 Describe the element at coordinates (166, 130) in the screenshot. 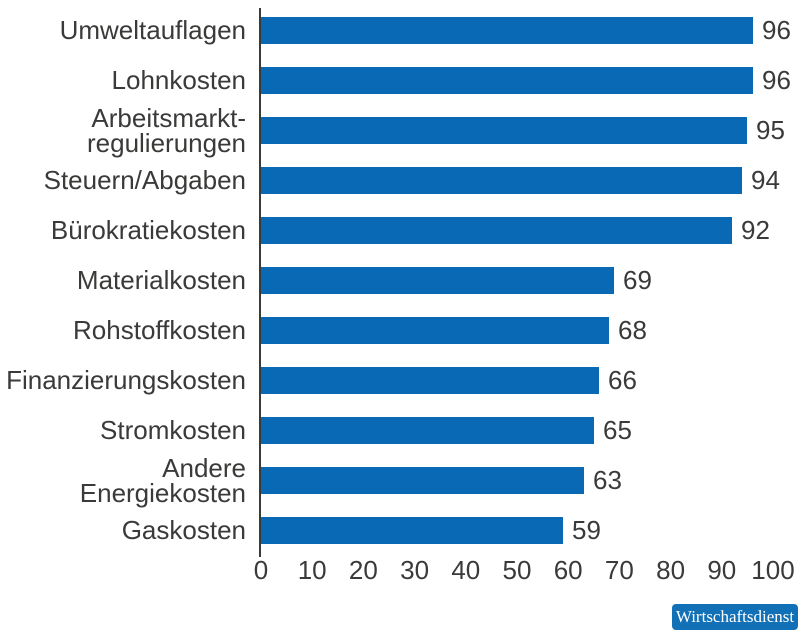

I see `bar-label: Arbeitsmarkt- regulierungen` at that location.